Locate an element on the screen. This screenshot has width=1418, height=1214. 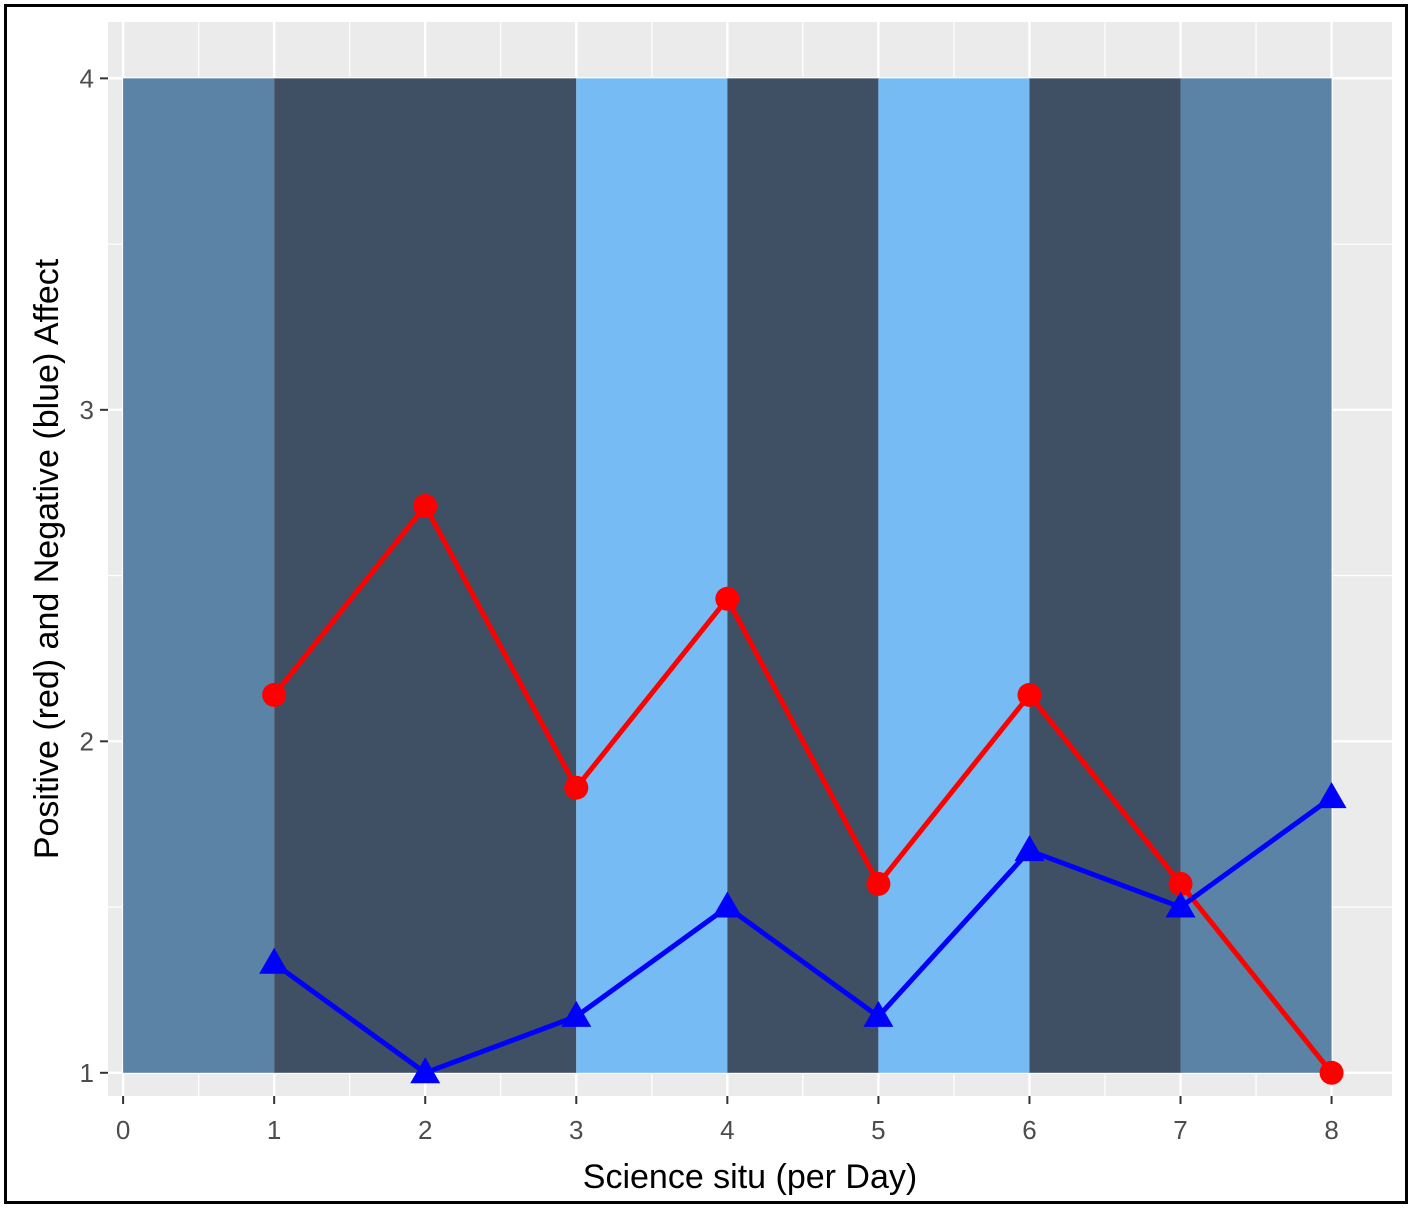
x-tick-label: 6 is located at coordinates (1029, 1130).